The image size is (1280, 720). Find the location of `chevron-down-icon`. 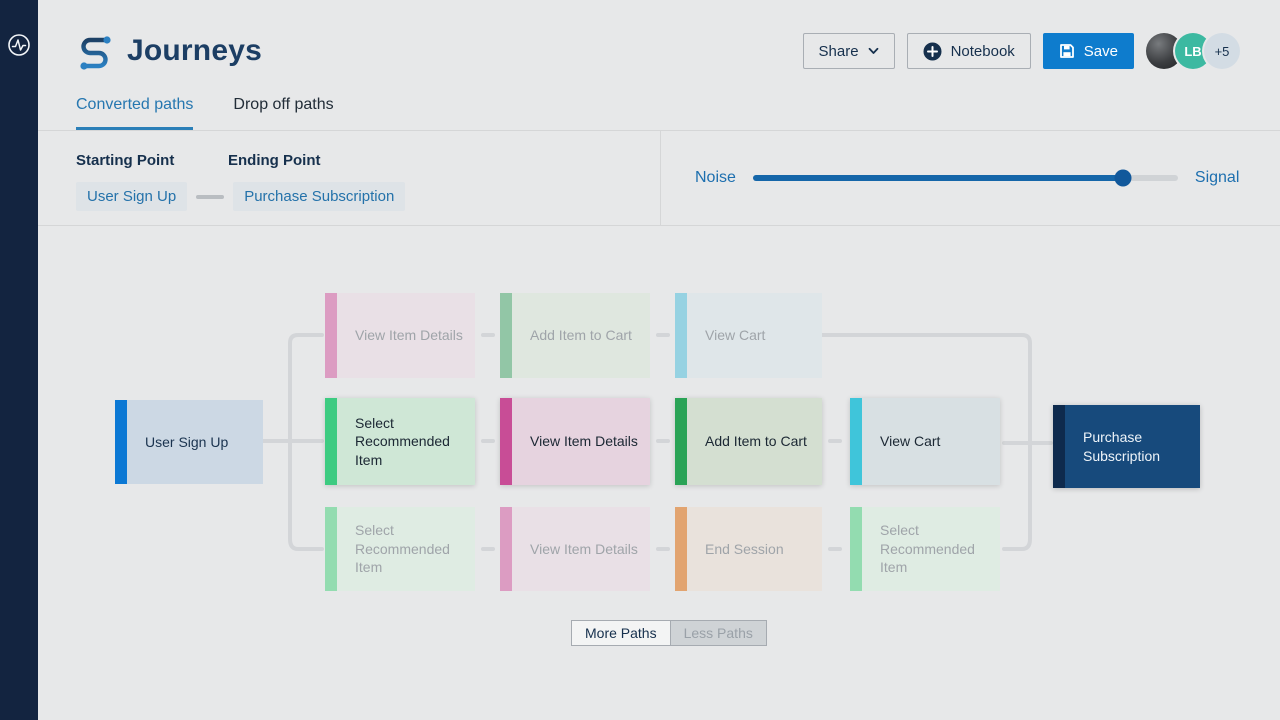

chevron-down-icon is located at coordinates (873, 50).